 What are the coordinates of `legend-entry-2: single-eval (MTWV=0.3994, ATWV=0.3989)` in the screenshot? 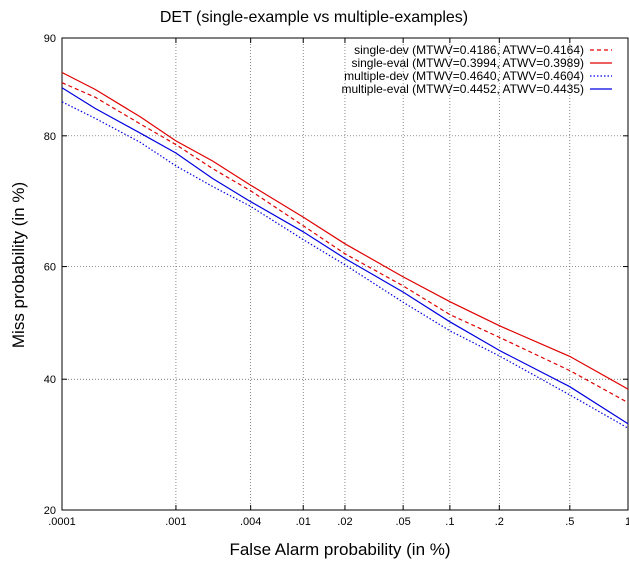 It's located at (467, 63).